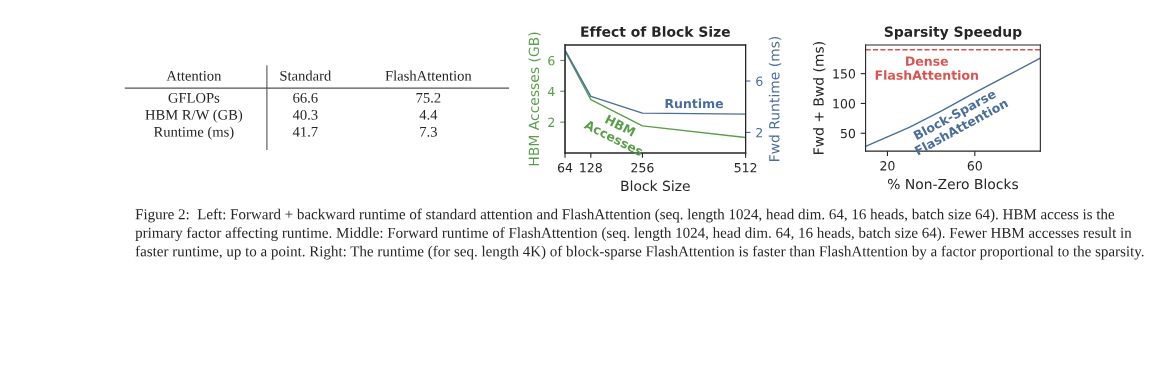 The width and height of the screenshot is (1165, 366). What do you see at coordinates (819, 98) in the screenshot?
I see `y-axis-title: Fwd + Bwd (ms)` at bounding box center [819, 98].